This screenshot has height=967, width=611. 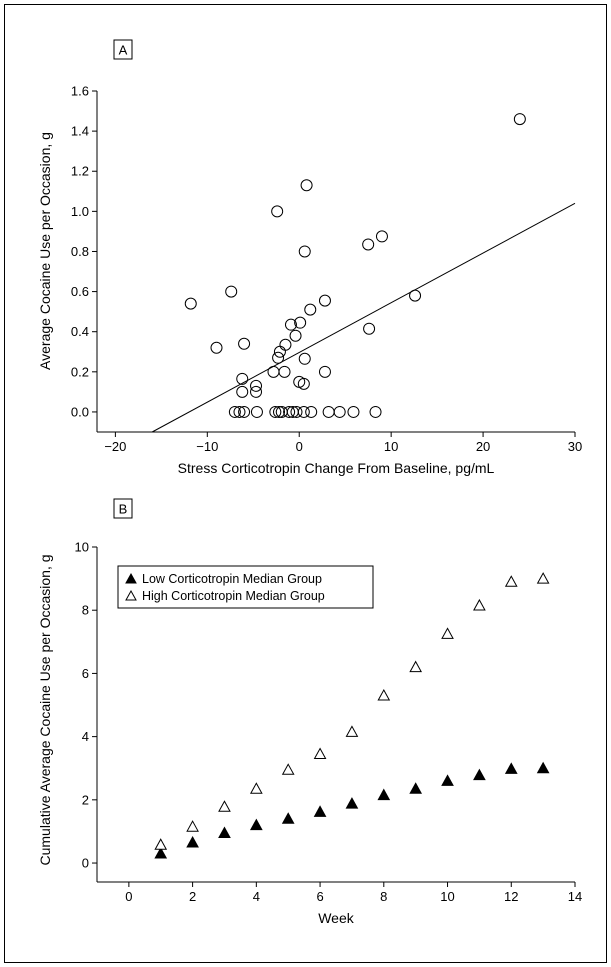 I want to click on panel-b-y-tick-label: 10, so click(x=82, y=547).